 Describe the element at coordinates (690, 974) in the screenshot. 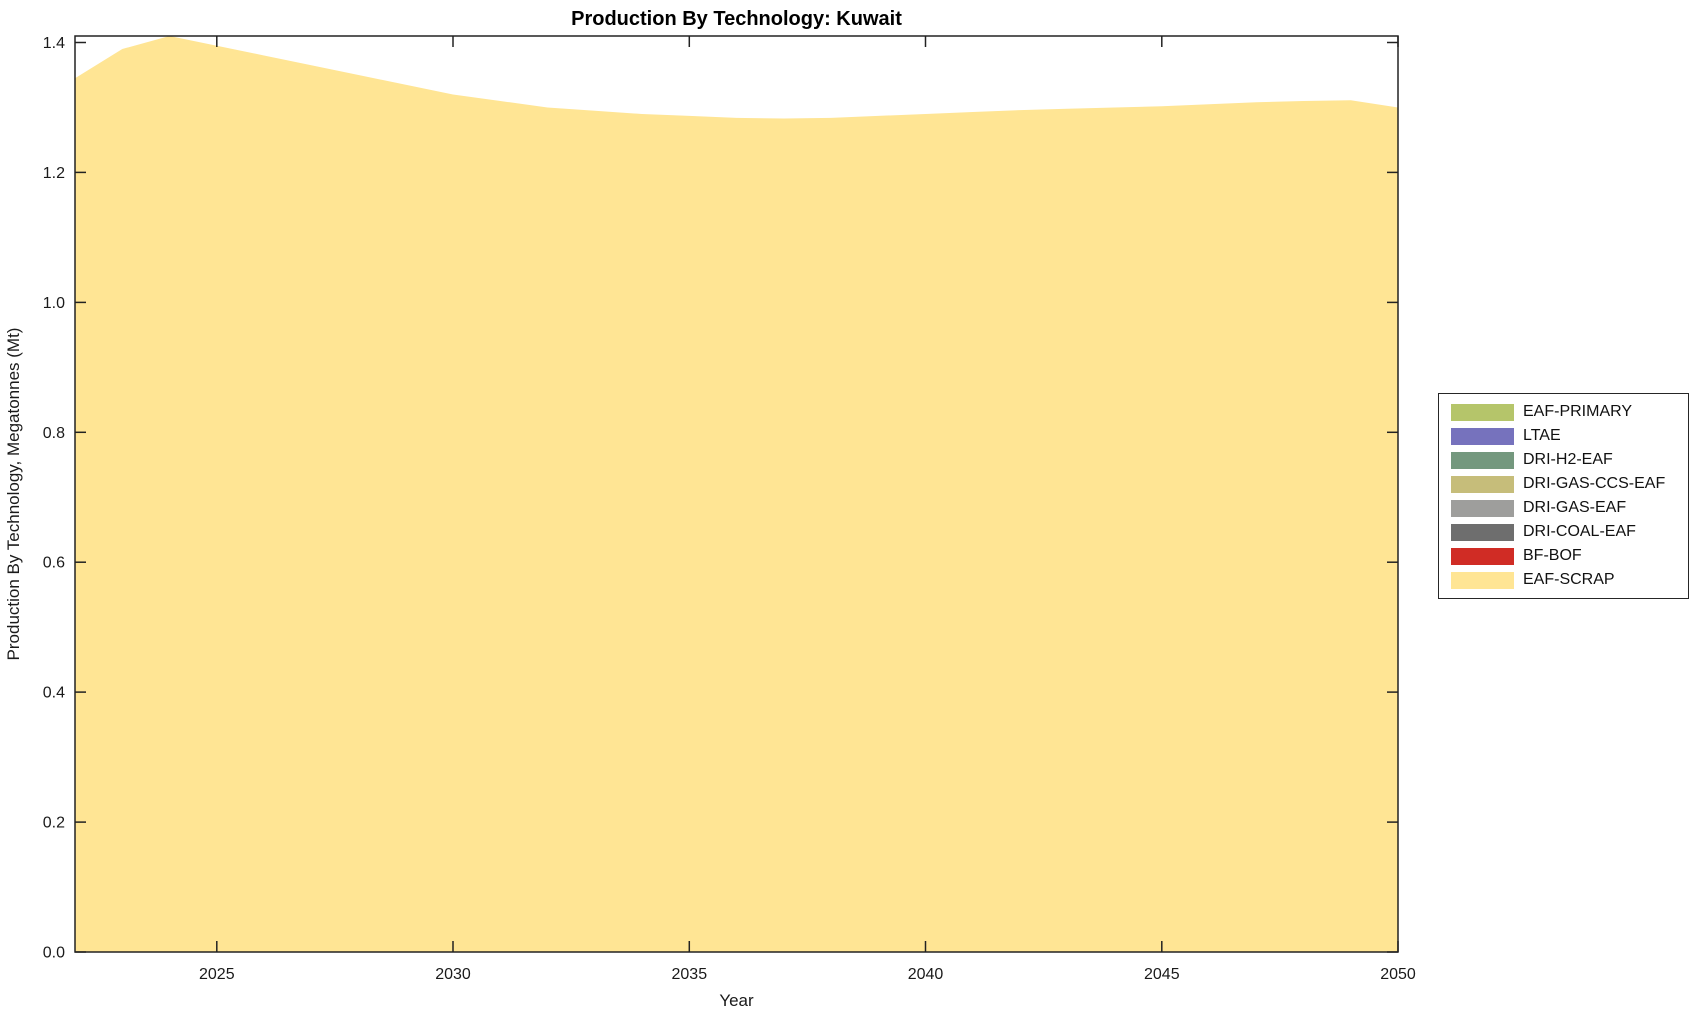

I see `x-tick-label: 2035` at that location.